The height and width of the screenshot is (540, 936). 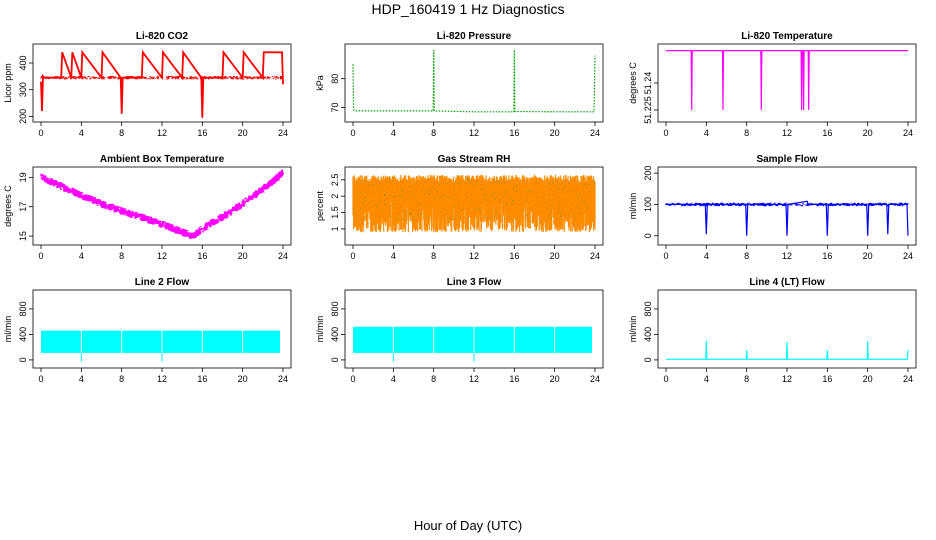 What do you see at coordinates (335, 107) in the screenshot?
I see `y-tick-label: 70` at bounding box center [335, 107].